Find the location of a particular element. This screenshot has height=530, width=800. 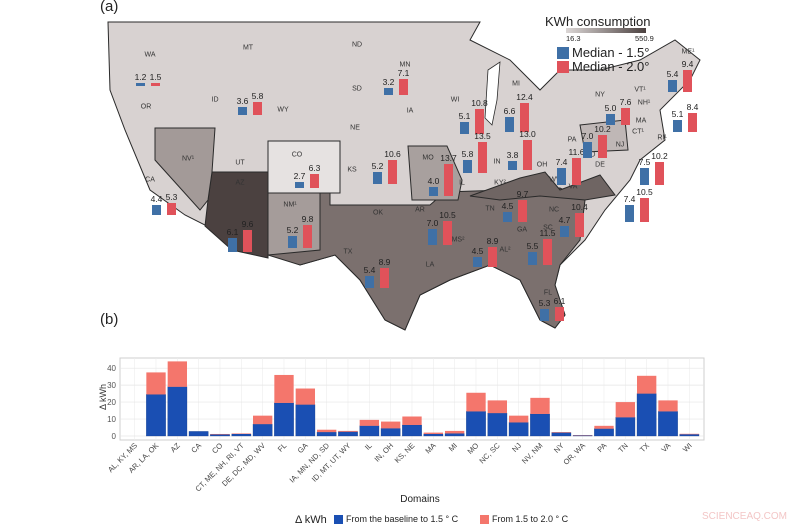

map-bar-value-az-2-0: 9.6 is located at coordinates (247, 223).